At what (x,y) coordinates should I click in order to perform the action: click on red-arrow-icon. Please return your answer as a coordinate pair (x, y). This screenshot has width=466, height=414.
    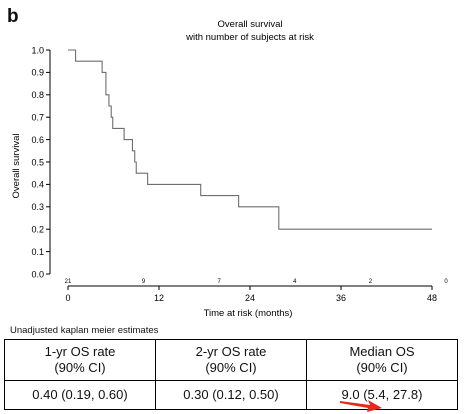
    Looking at the image, I should click on (361, 406).